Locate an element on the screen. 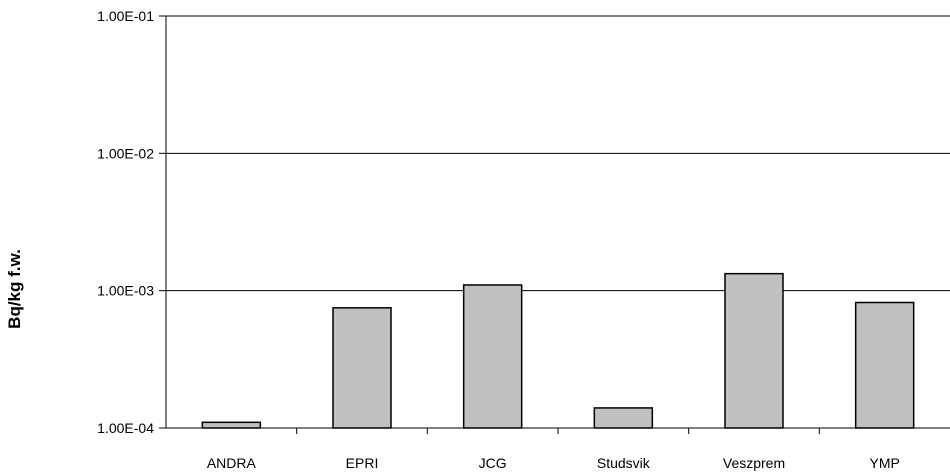 The image size is (950, 475). x-tick-label: Veszprem is located at coordinates (754, 463).